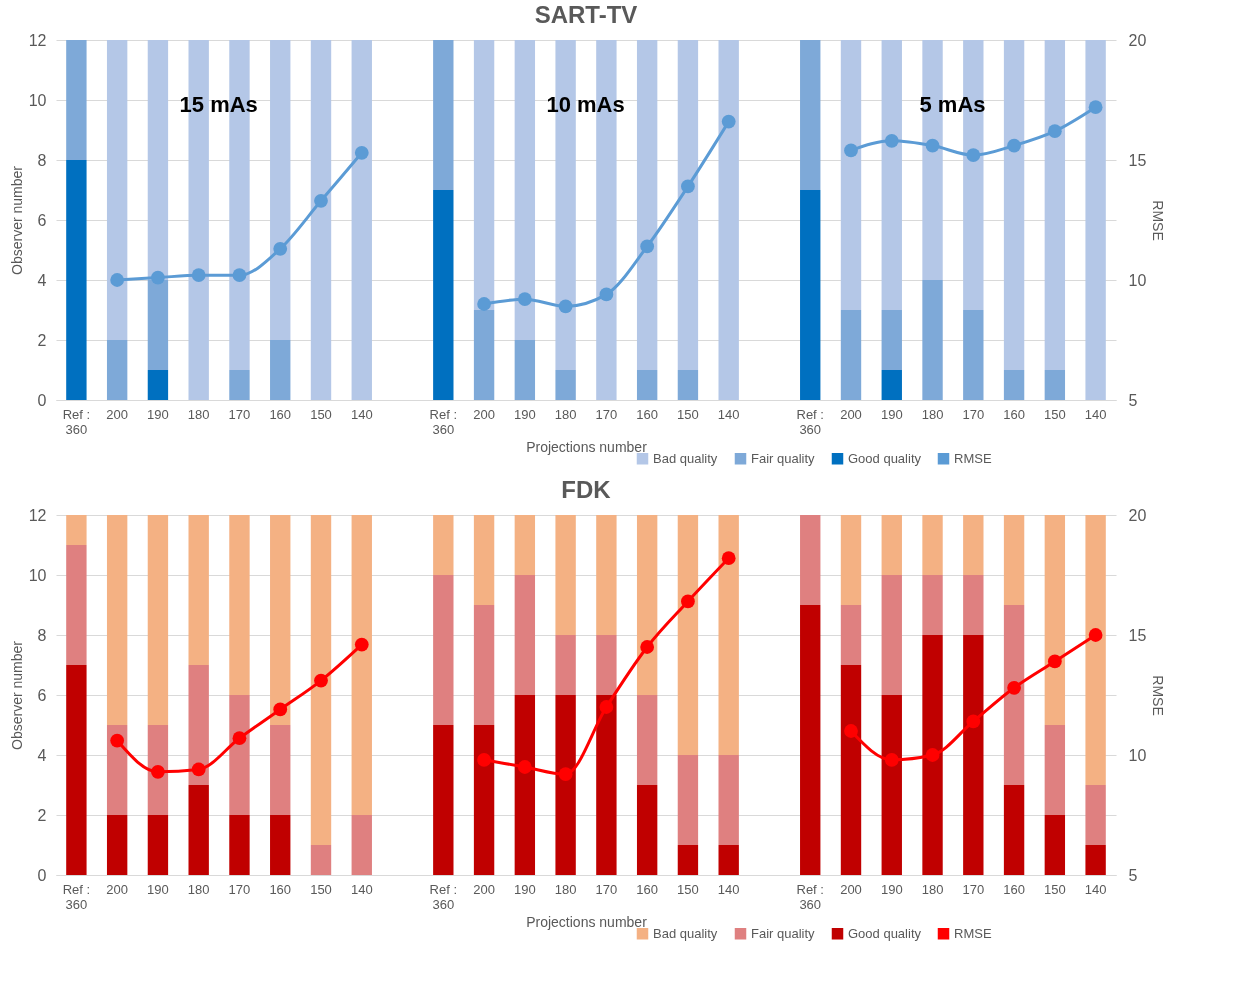 The height and width of the screenshot is (983, 1235). What do you see at coordinates (586, 489) in the screenshot?
I see `chart-title: FDK` at bounding box center [586, 489].